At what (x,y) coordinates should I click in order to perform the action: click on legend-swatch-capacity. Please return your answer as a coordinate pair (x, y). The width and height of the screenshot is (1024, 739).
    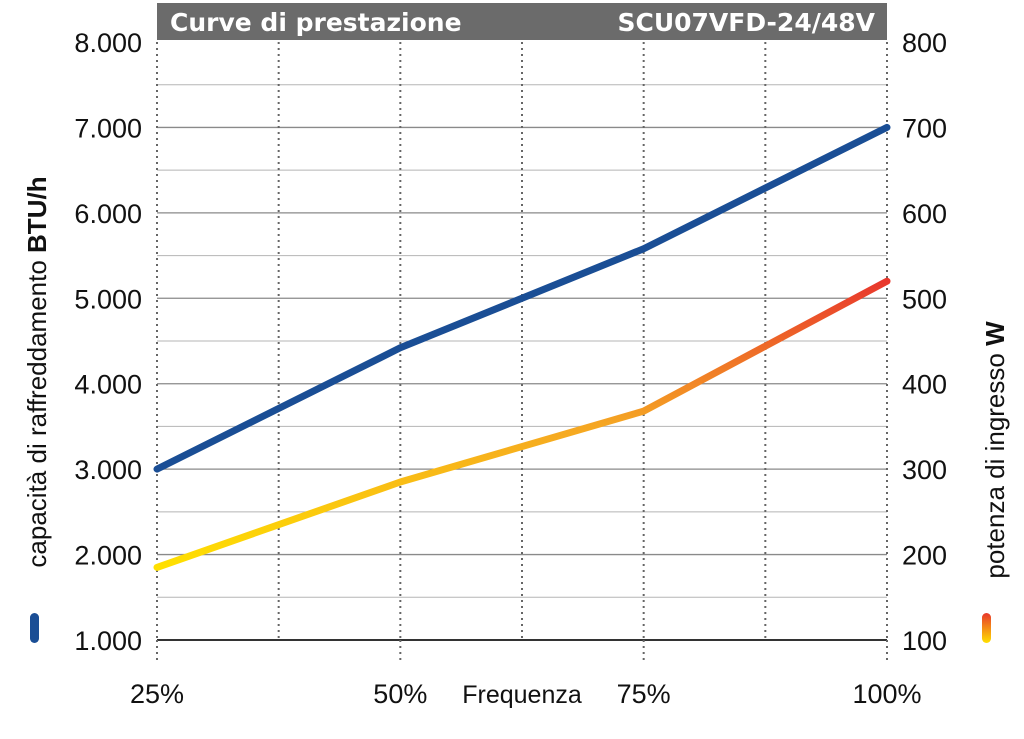
    Looking at the image, I should click on (34, 628).